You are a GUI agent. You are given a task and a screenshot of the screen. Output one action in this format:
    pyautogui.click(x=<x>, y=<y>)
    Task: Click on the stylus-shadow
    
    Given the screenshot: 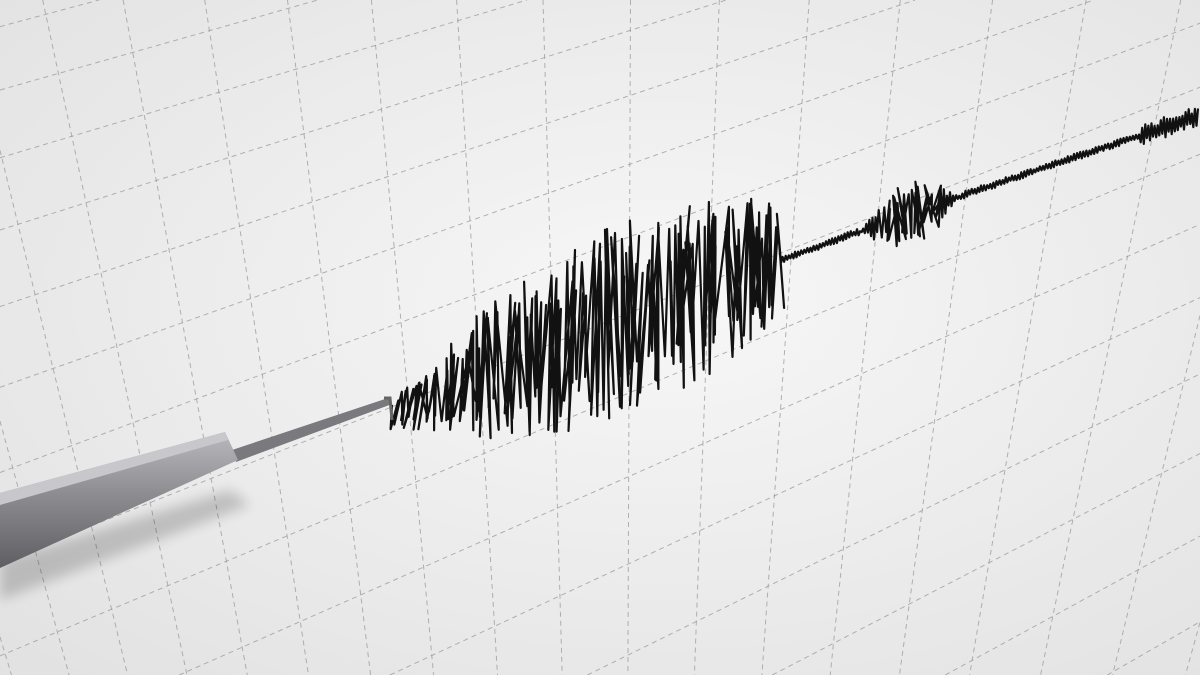 What is the action you would take?
    pyautogui.click(x=125, y=545)
    